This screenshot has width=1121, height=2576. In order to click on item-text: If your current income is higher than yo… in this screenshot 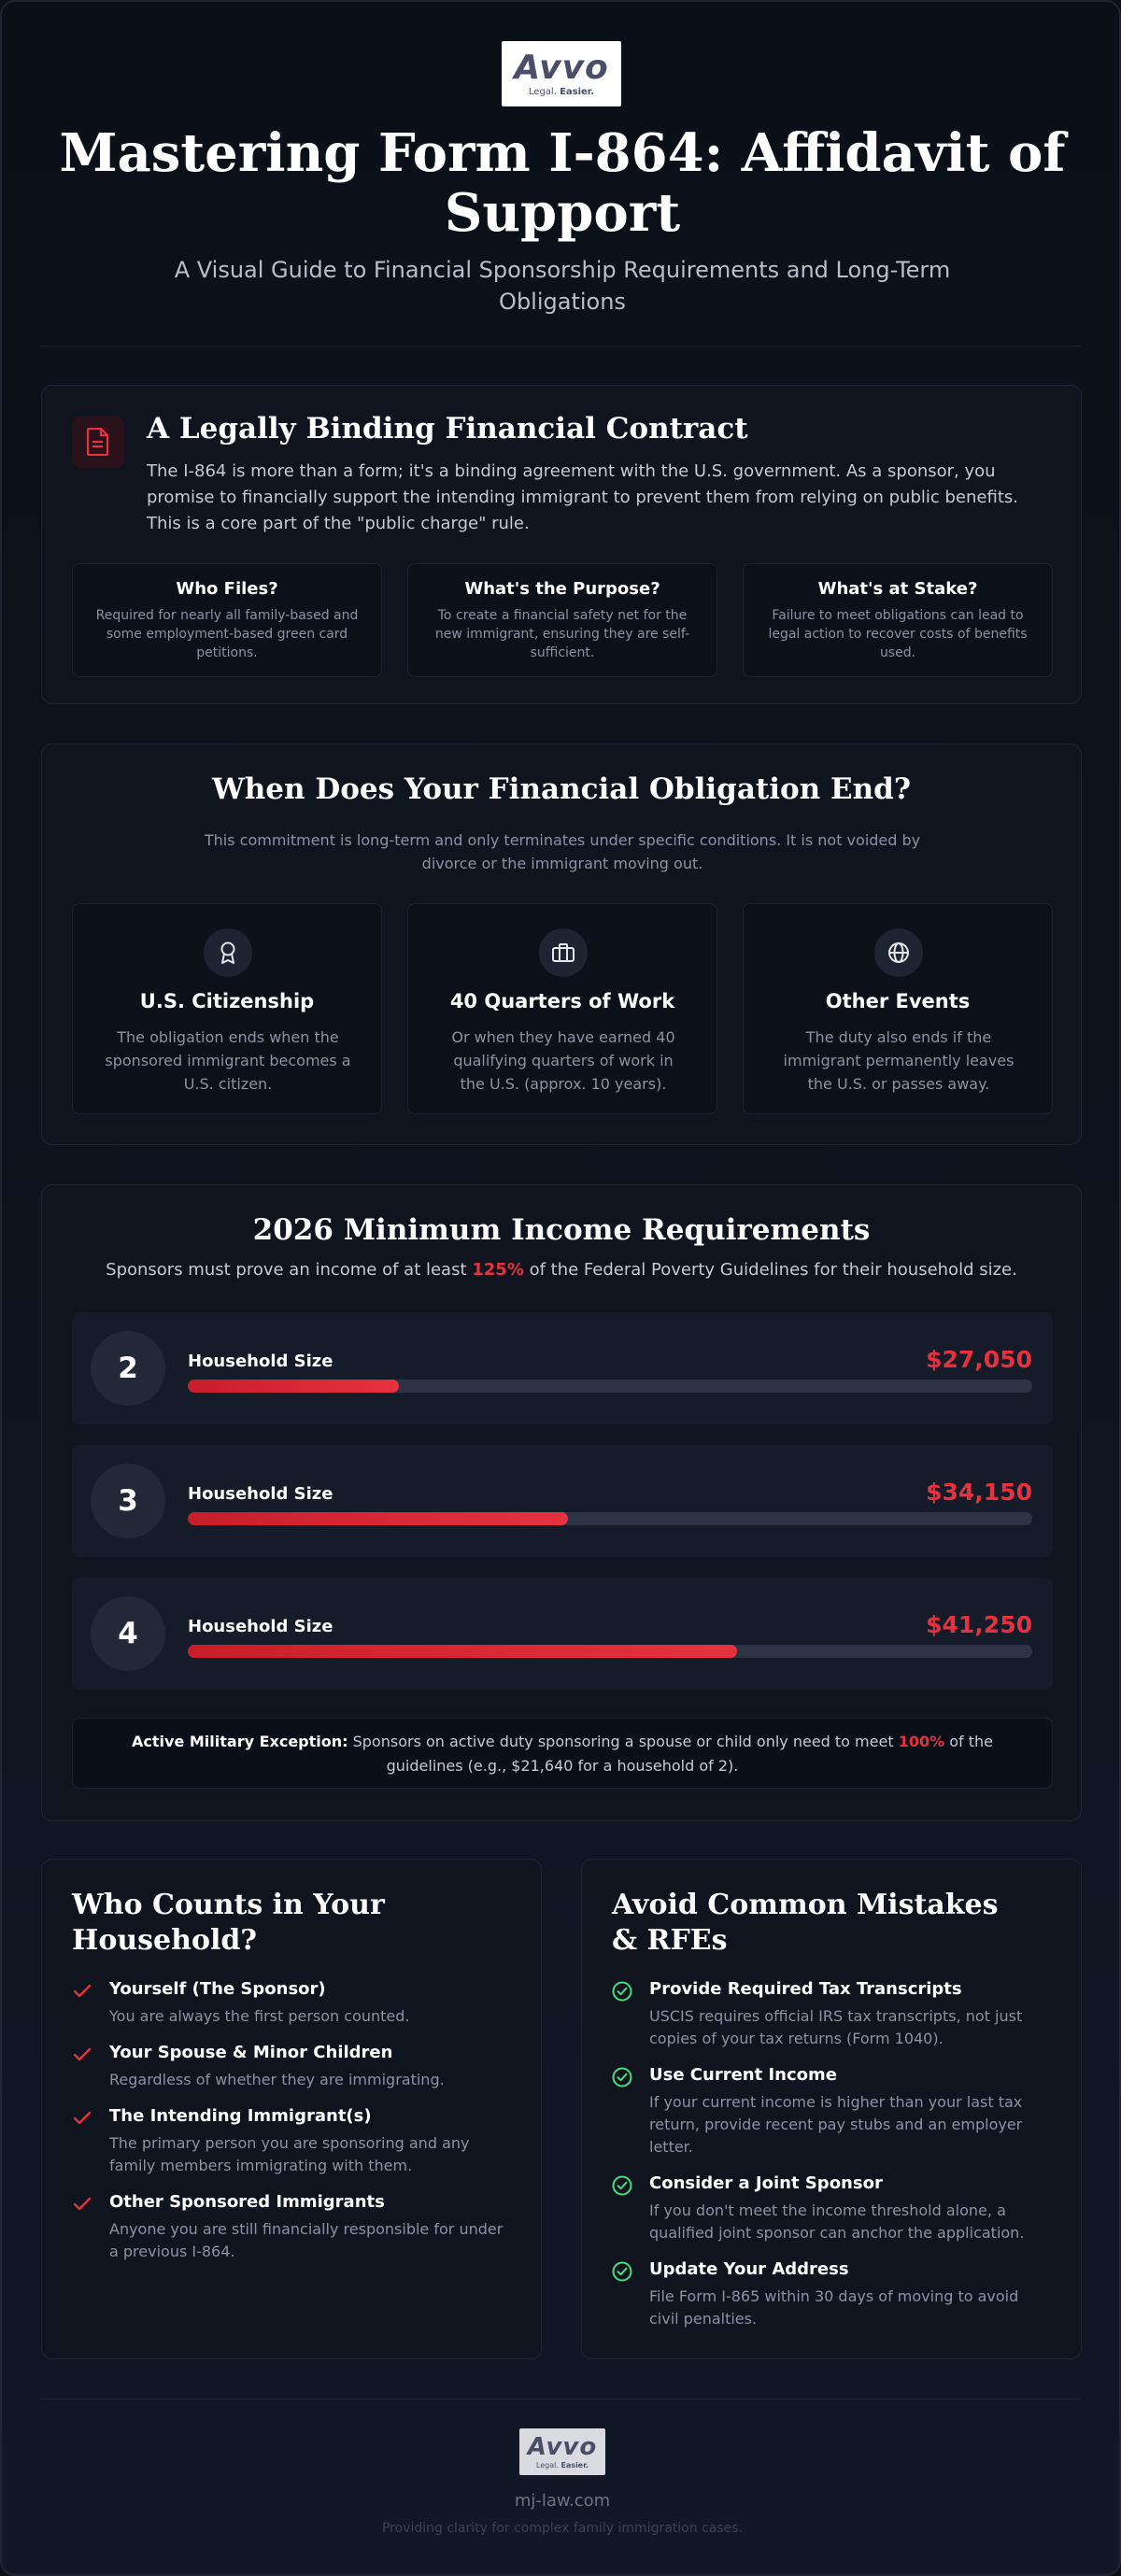, I will do `click(836, 2124)`.